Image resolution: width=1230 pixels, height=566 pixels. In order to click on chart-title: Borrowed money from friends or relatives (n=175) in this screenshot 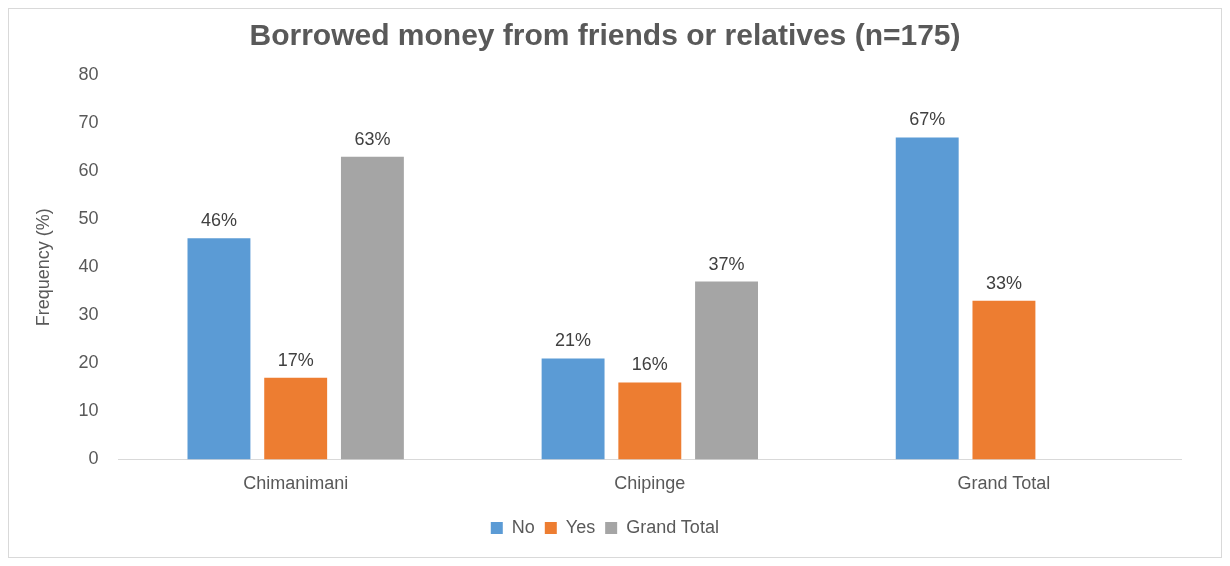, I will do `click(605, 35)`.